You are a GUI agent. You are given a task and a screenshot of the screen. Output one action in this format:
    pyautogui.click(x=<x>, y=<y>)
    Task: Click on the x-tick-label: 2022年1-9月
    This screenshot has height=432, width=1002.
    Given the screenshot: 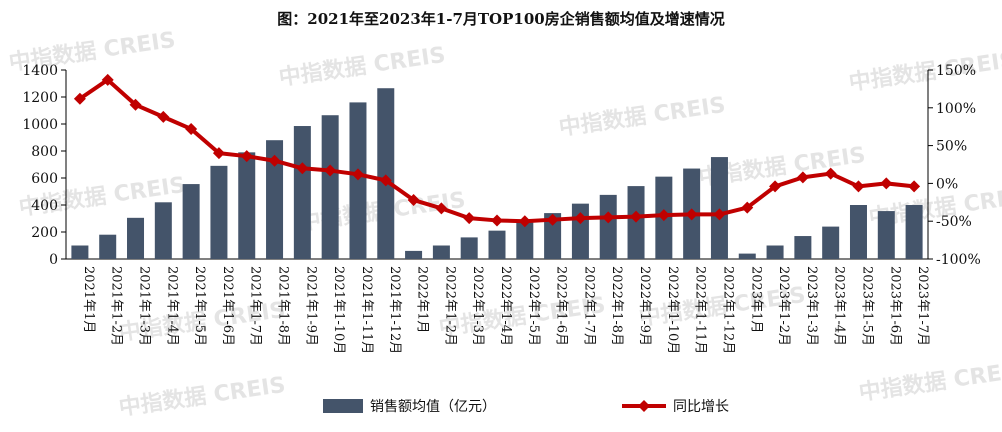 What is the action you would take?
    pyautogui.click(x=644, y=306)
    